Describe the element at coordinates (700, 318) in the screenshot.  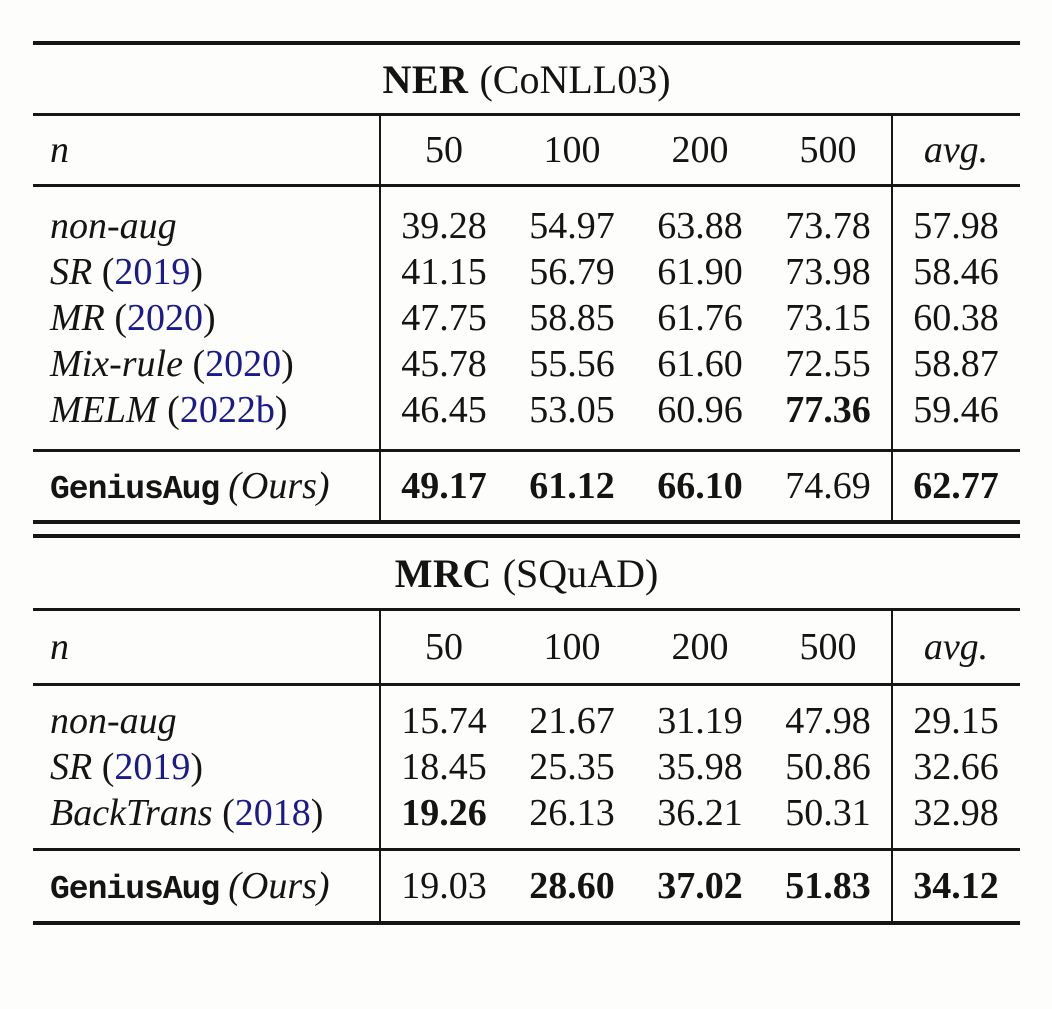
I see `score-cell: 61.76` at that location.